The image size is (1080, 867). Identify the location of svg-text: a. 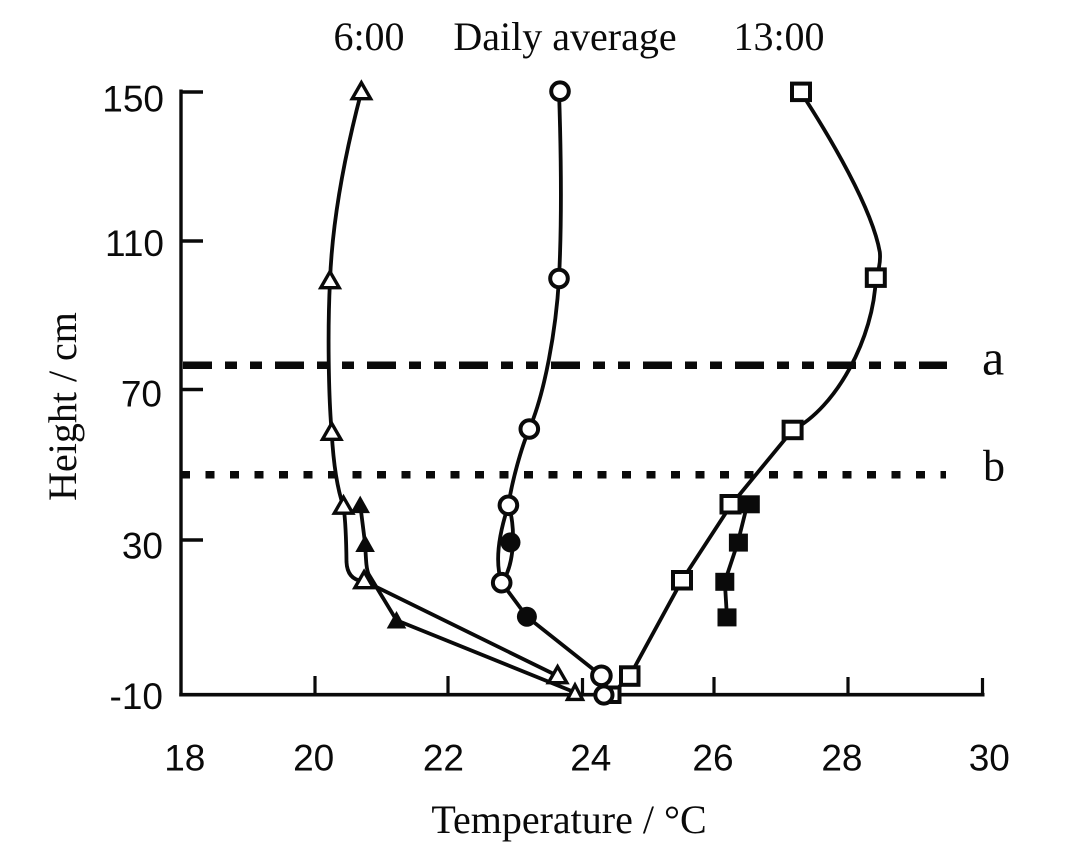
(993, 358).